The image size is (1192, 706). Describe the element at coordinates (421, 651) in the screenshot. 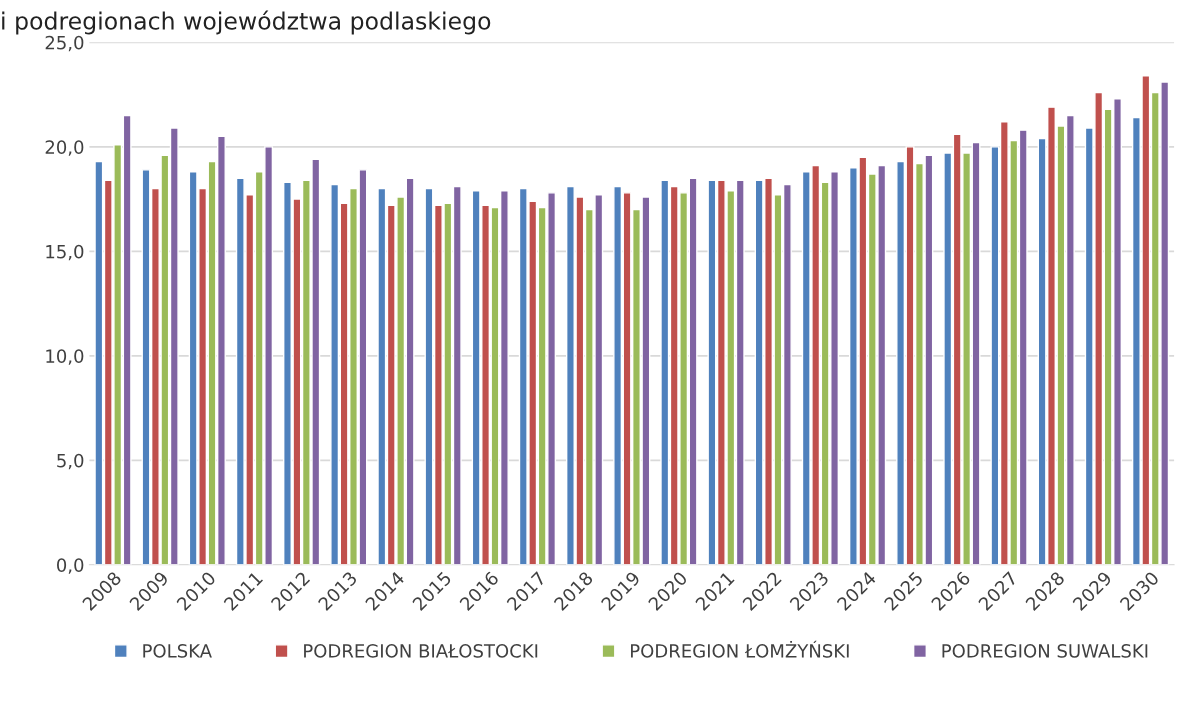

I see `legend-label: PODREGION BIAŁOSTOCKI` at that location.